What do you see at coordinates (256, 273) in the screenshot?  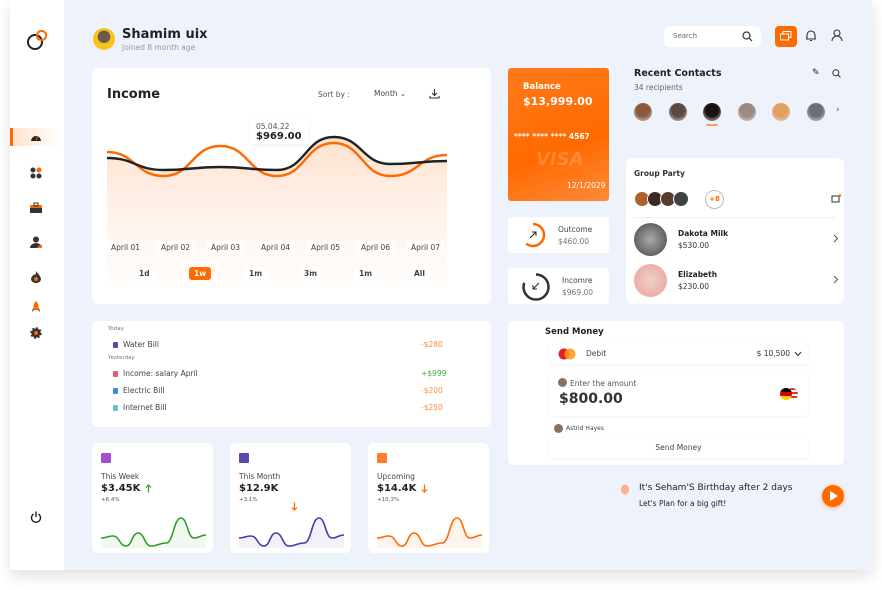 I see `range-2: 1m` at bounding box center [256, 273].